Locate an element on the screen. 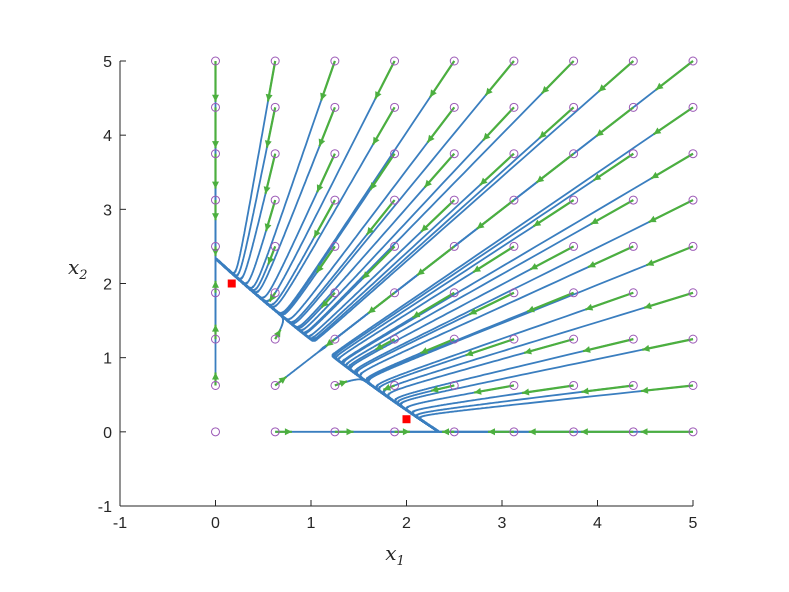 Image resolution: width=789 pixels, height=592 pixels. x-tick-label: 2 is located at coordinates (406, 523).